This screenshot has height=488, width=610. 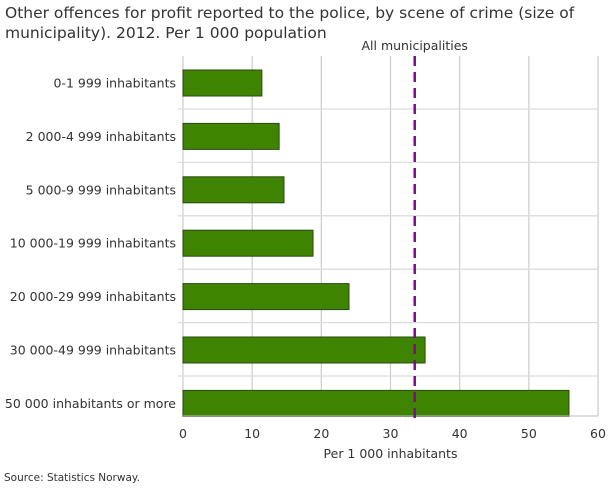 What do you see at coordinates (90, 403) in the screenshot?
I see `y-category-label: 50 000 inhabitants or more` at bounding box center [90, 403].